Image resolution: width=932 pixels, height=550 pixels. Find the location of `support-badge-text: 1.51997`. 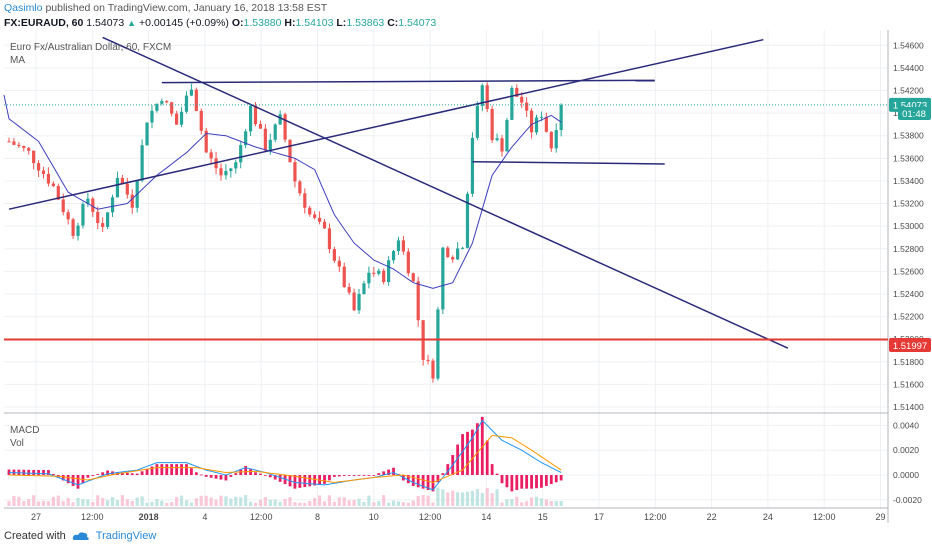

support-badge-text: 1.51997 is located at coordinates (910, 346).